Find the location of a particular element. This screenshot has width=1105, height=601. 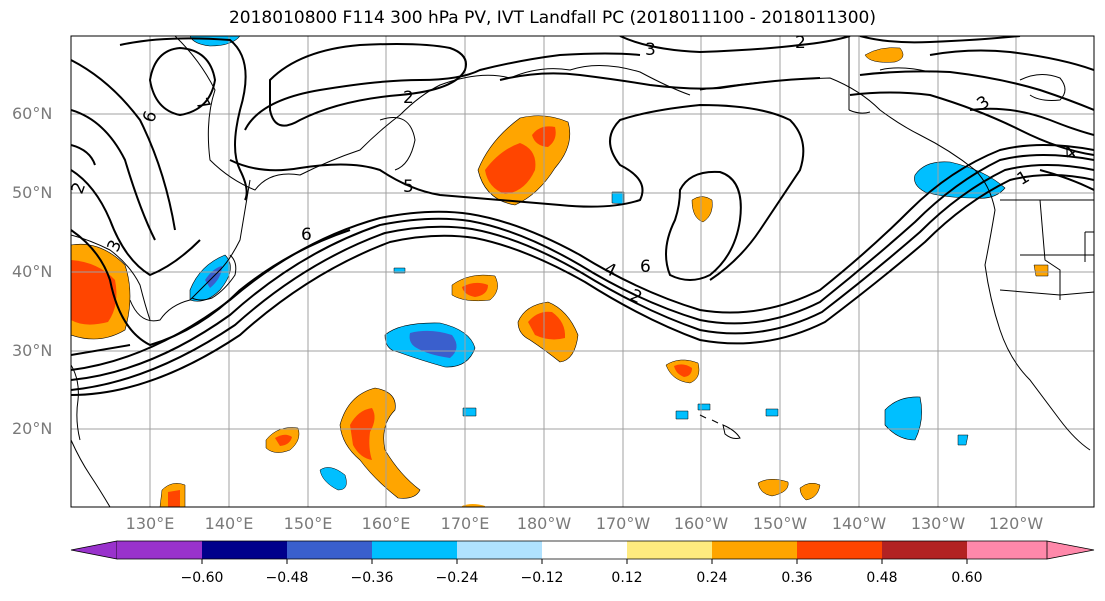

lon-label: 170°W is located at coordinates (623, 523).